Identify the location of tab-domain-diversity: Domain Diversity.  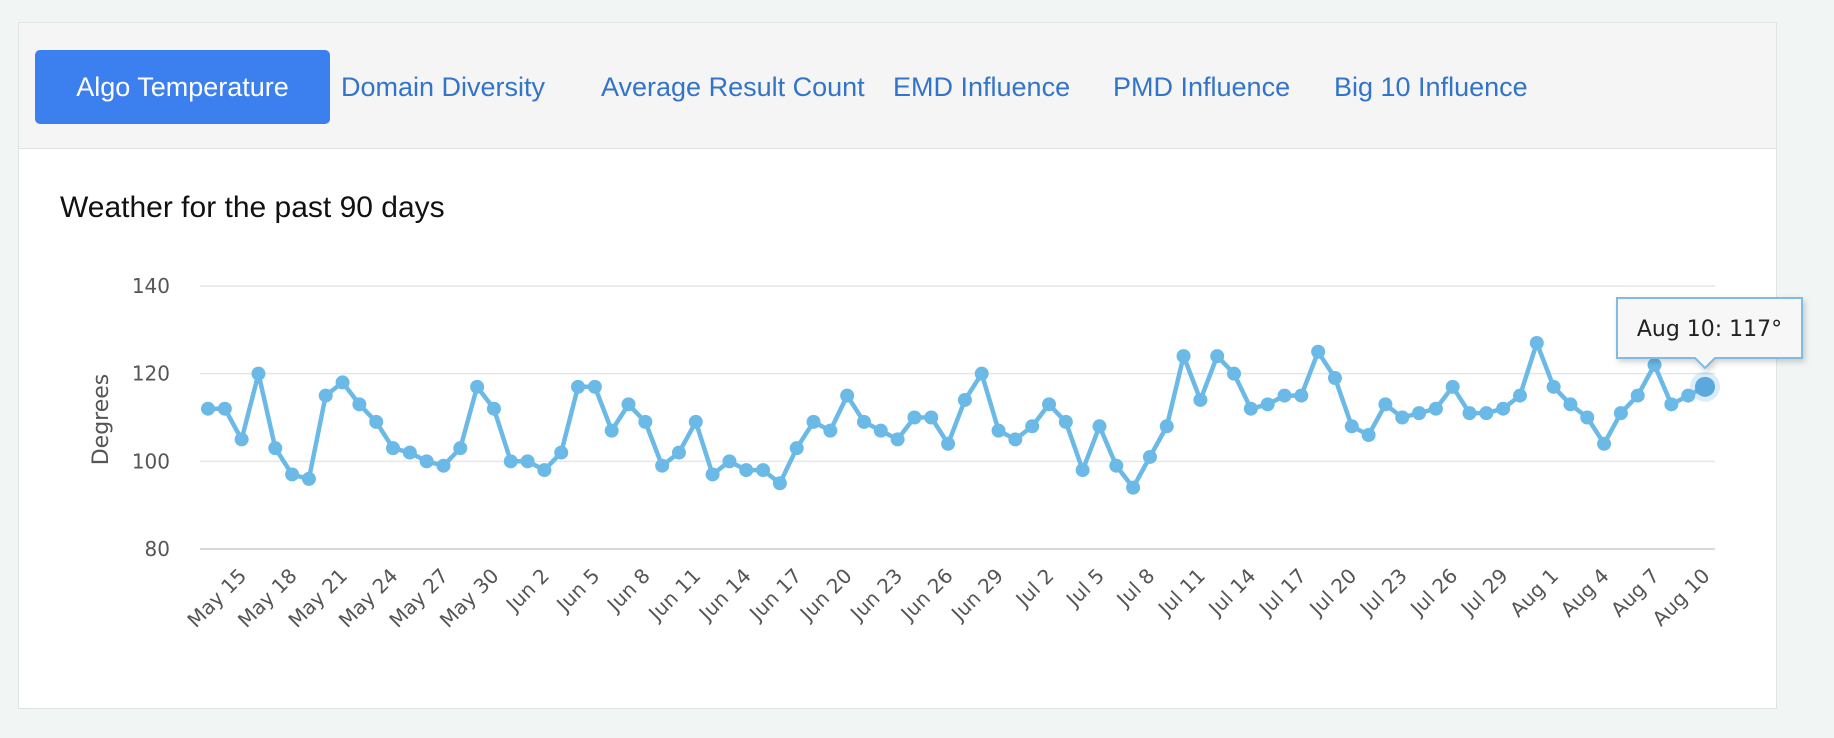
(443, 87).